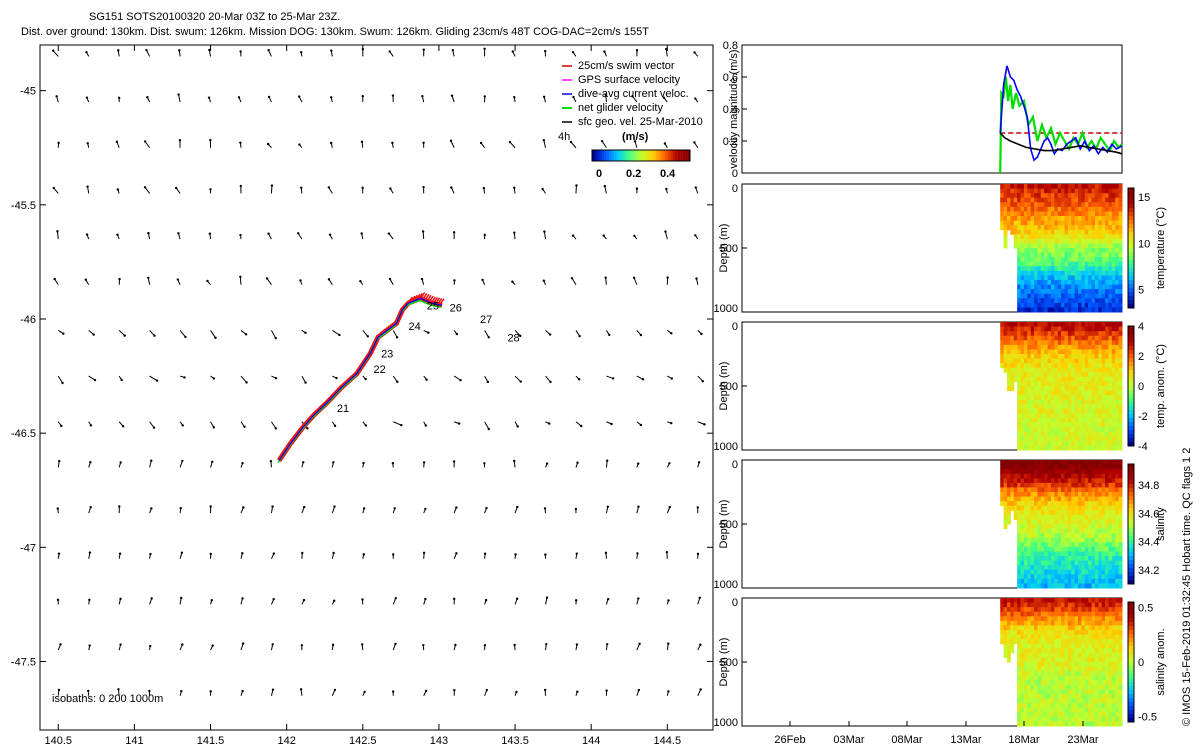  What do you see at coordinates (668, 174) in the screenshot?
I see `map-cbar-tick-2: 0.4` at bounding box center [668, 174].